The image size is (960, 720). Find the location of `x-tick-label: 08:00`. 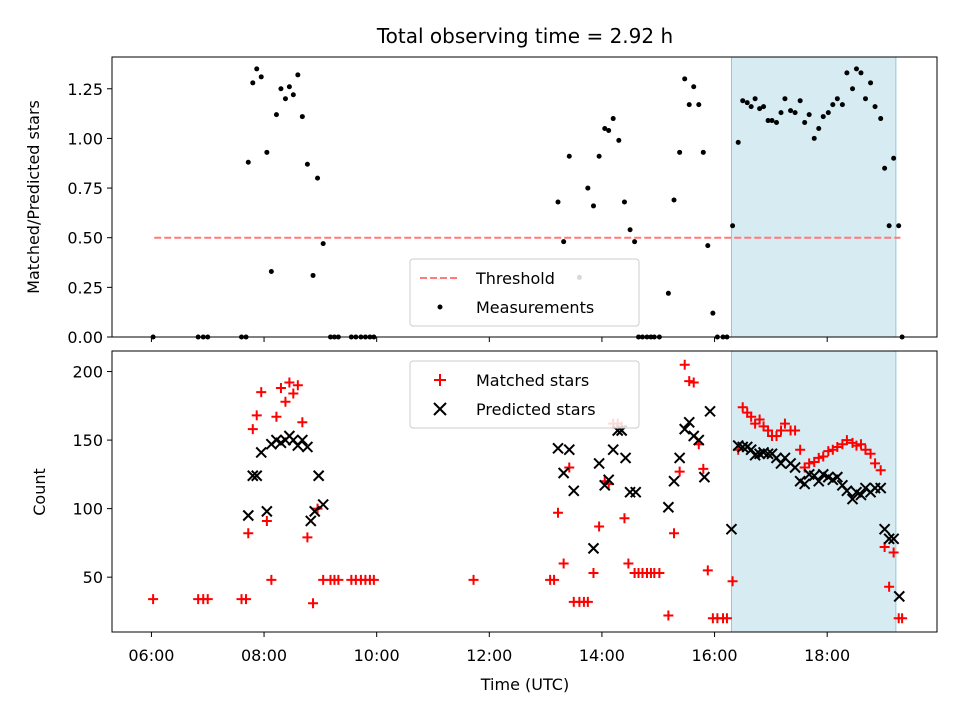

x-tick-label: 08:00 is located at coordinates (264, 655).